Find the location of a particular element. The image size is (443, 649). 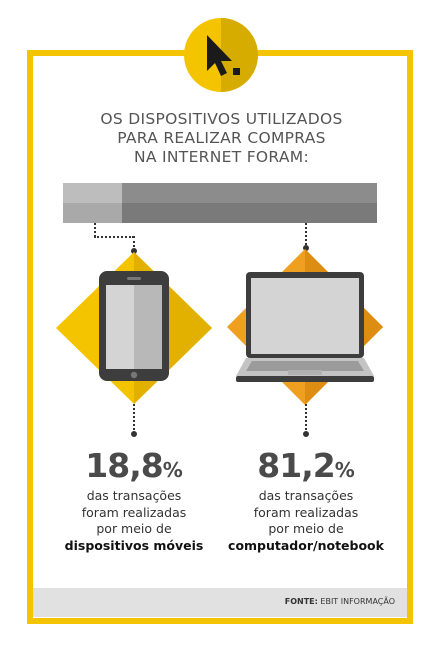

bar-notebook-bottom is located at coordinates (249, 213).